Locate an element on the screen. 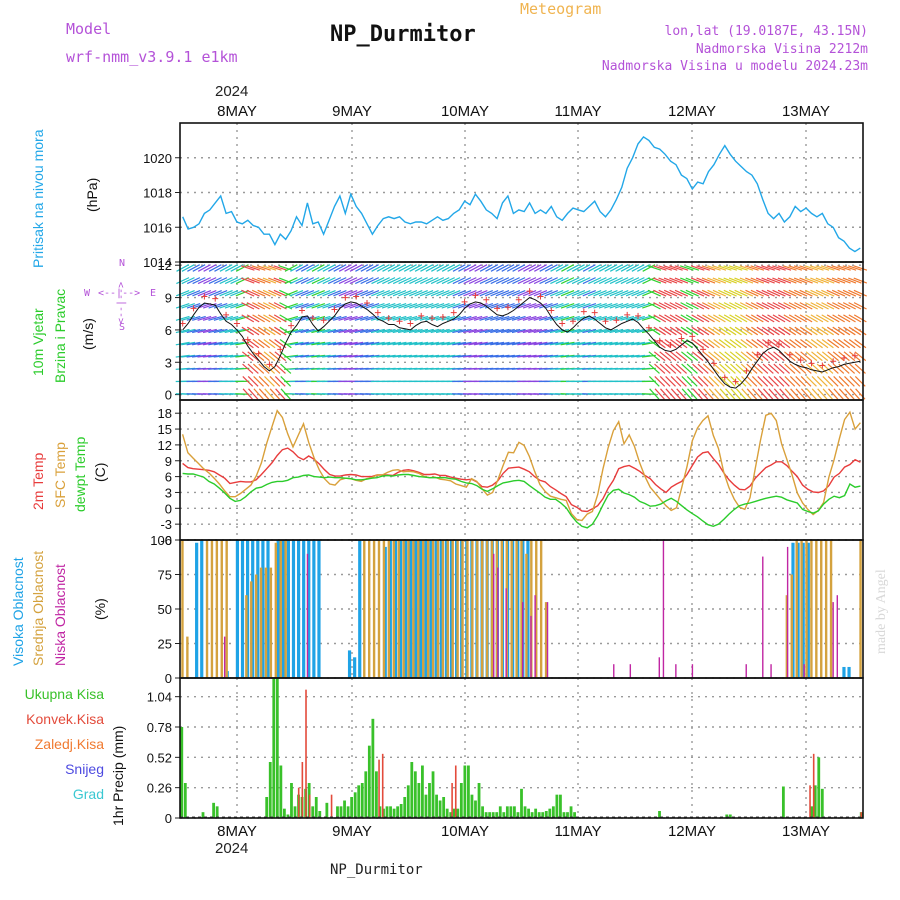  temp2m-line is located at coordinates (521, 480).